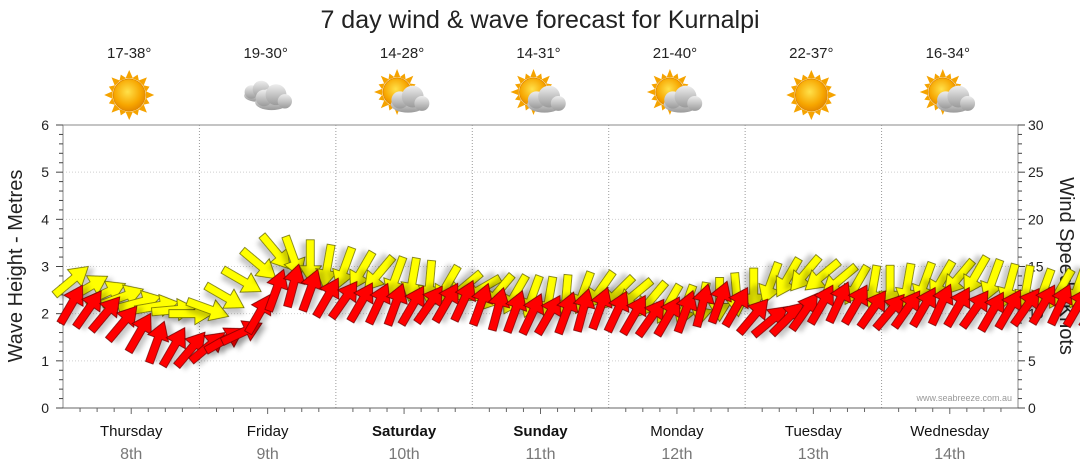  Describe the element at coordinates (45, 125) in the screenshot. I see `left-tick-label: 6` at that location.